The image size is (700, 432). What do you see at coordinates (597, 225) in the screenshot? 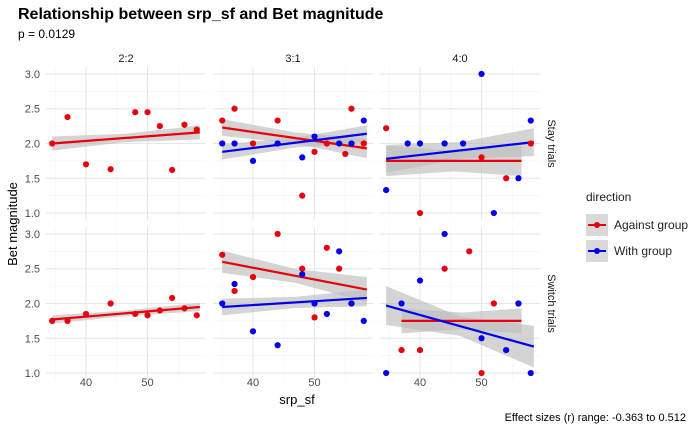
I see `legend-key-against` at bounding box center [597, 225].